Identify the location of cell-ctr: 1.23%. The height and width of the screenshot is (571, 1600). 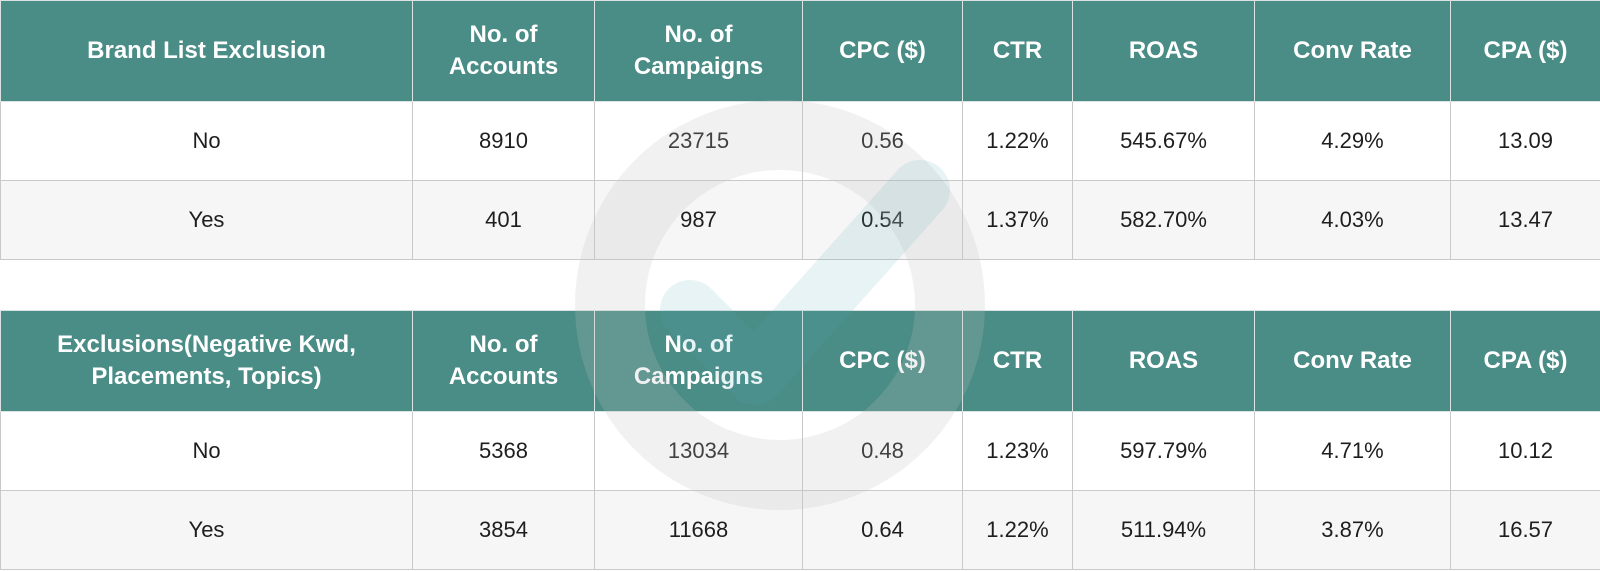
(1017, 451).